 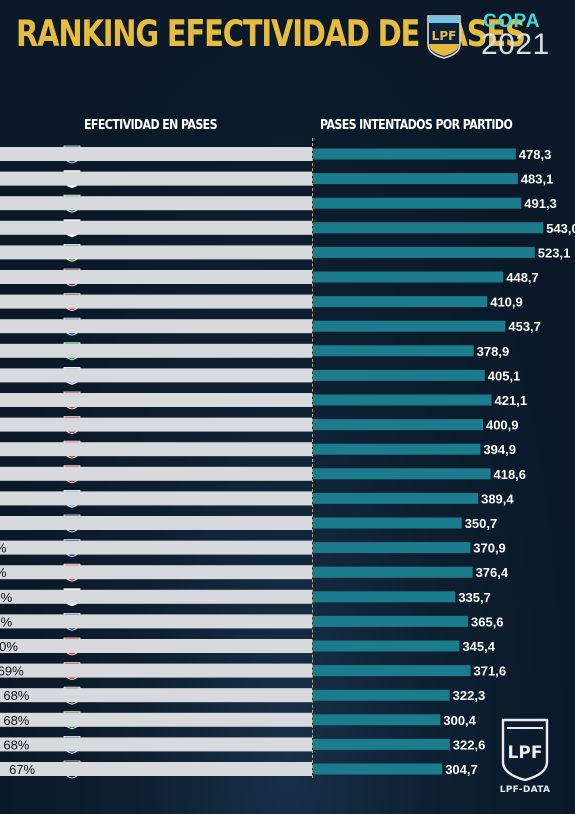 I want to click on footer-label: LPF-DATA, so click(x=525, y=790).